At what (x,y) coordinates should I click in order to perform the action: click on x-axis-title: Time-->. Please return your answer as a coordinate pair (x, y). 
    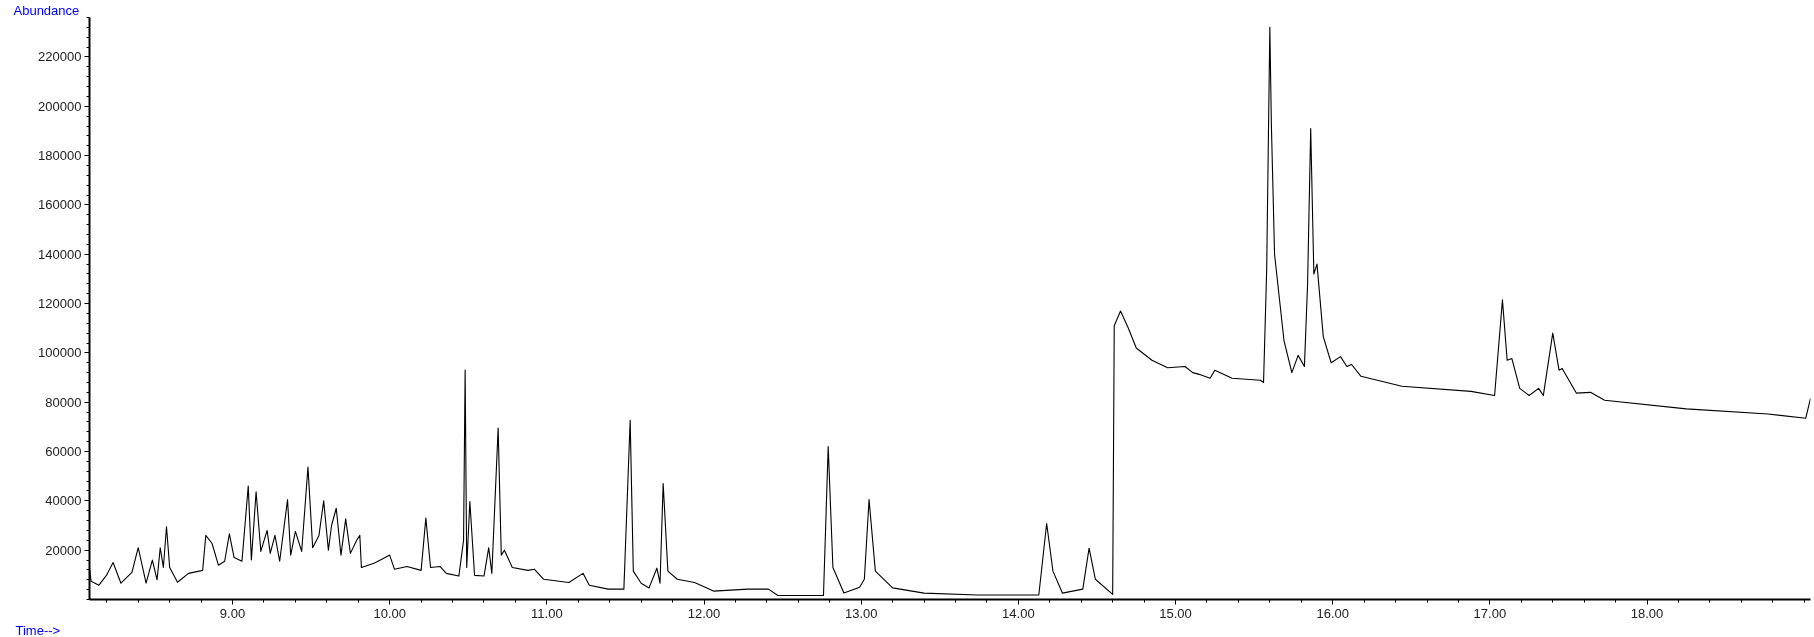
    Looking at the image, I should click on (38, 629).